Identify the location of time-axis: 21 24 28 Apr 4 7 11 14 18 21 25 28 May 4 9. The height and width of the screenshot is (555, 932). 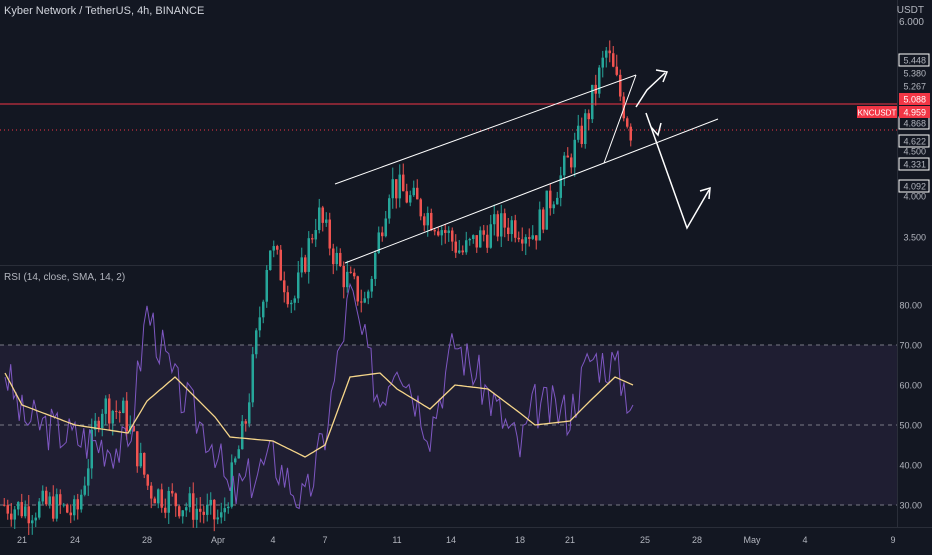
(456, 540).